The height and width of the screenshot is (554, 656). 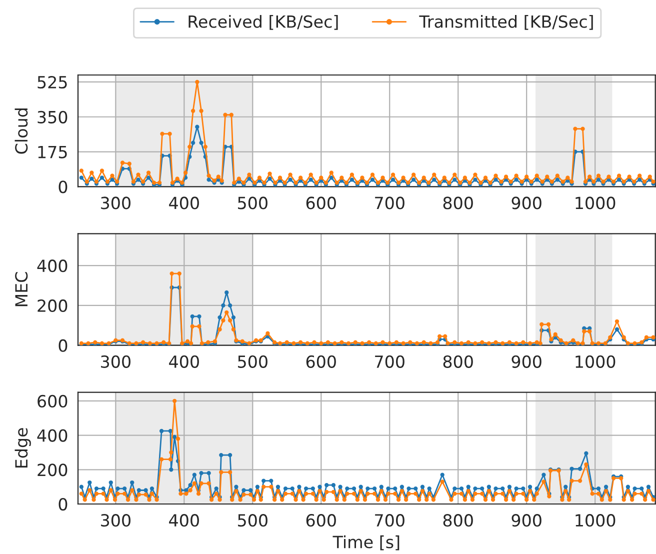 What do you see at coordinates (506, 22) in the screenshot?
I see `legend-label: Transmitted [KB/Sec]` at bounding box center [506, 22].